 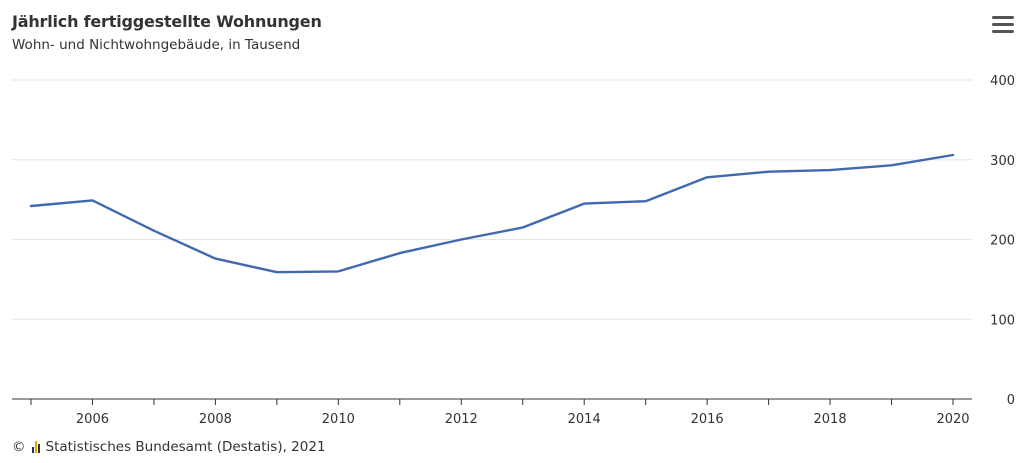 What do you see at coordinates (185, 447) in the screenshot?
I see `source-text: Statistisches Bundesamt (Destatis), 2021` at bounding box center [185, 447].